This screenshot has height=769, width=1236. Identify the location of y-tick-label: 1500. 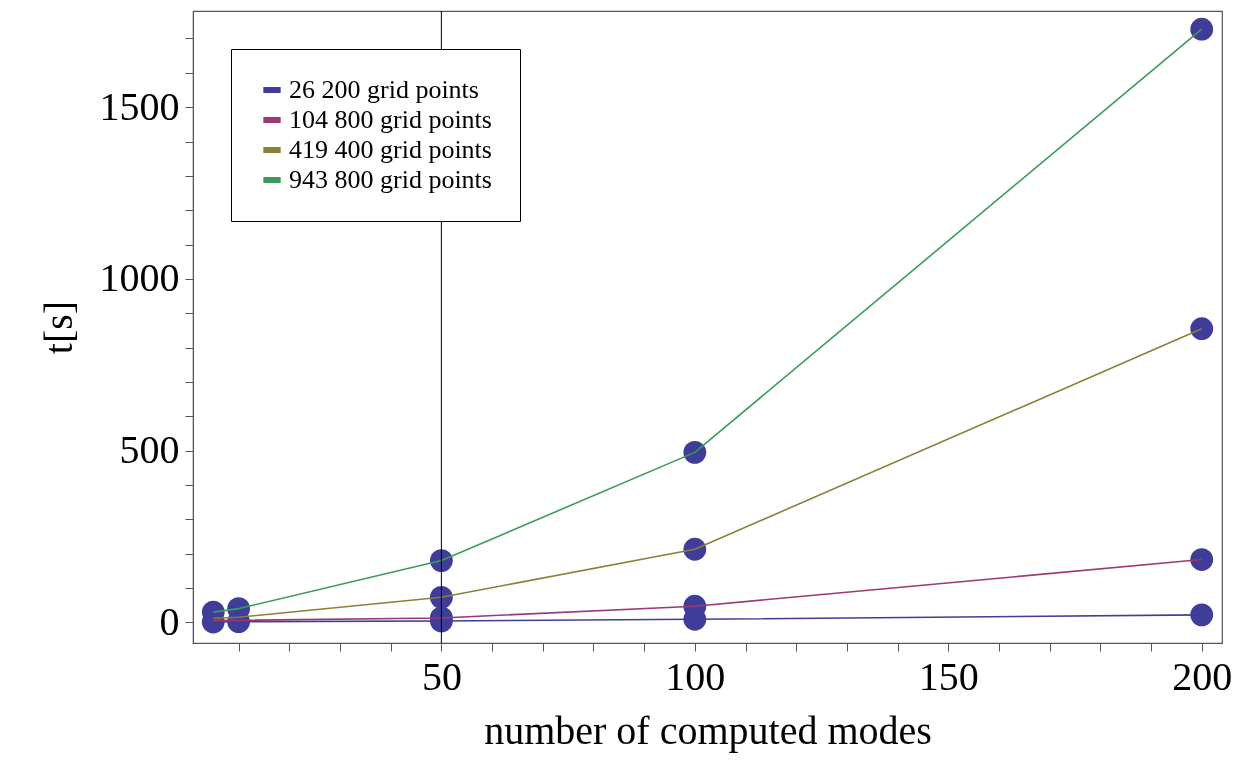
(139, 106).